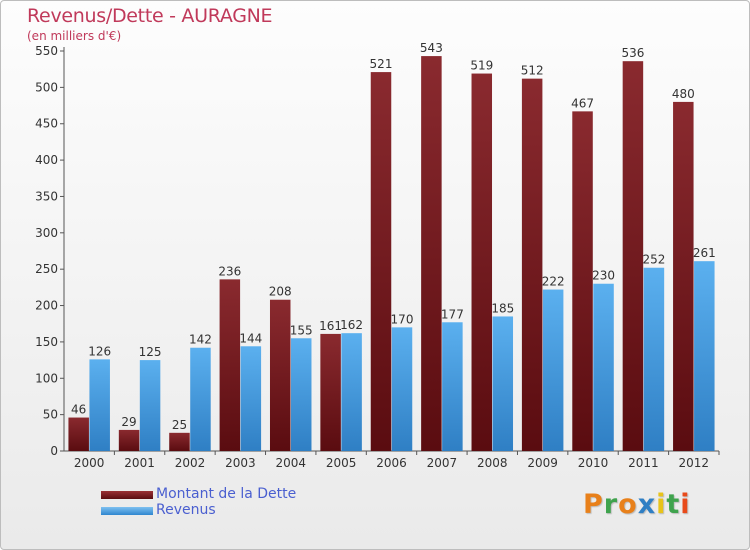  What do you see at coordinates (46, 378) in the screenshot?
I see `y-tick-label: 100` at bounding box center [46, 378].